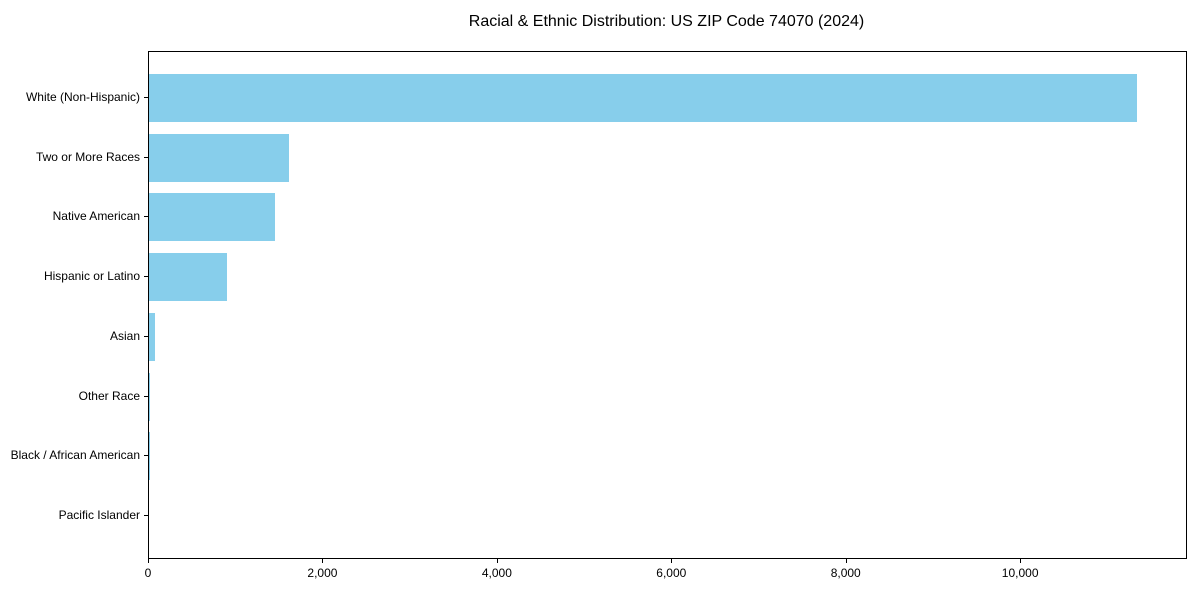 The height and width of the screenshot is (600, 1200). Describe the element at coordinates (99, 514) in the screenshot. I see `y-tick-label: Pacific Islander` at that location.